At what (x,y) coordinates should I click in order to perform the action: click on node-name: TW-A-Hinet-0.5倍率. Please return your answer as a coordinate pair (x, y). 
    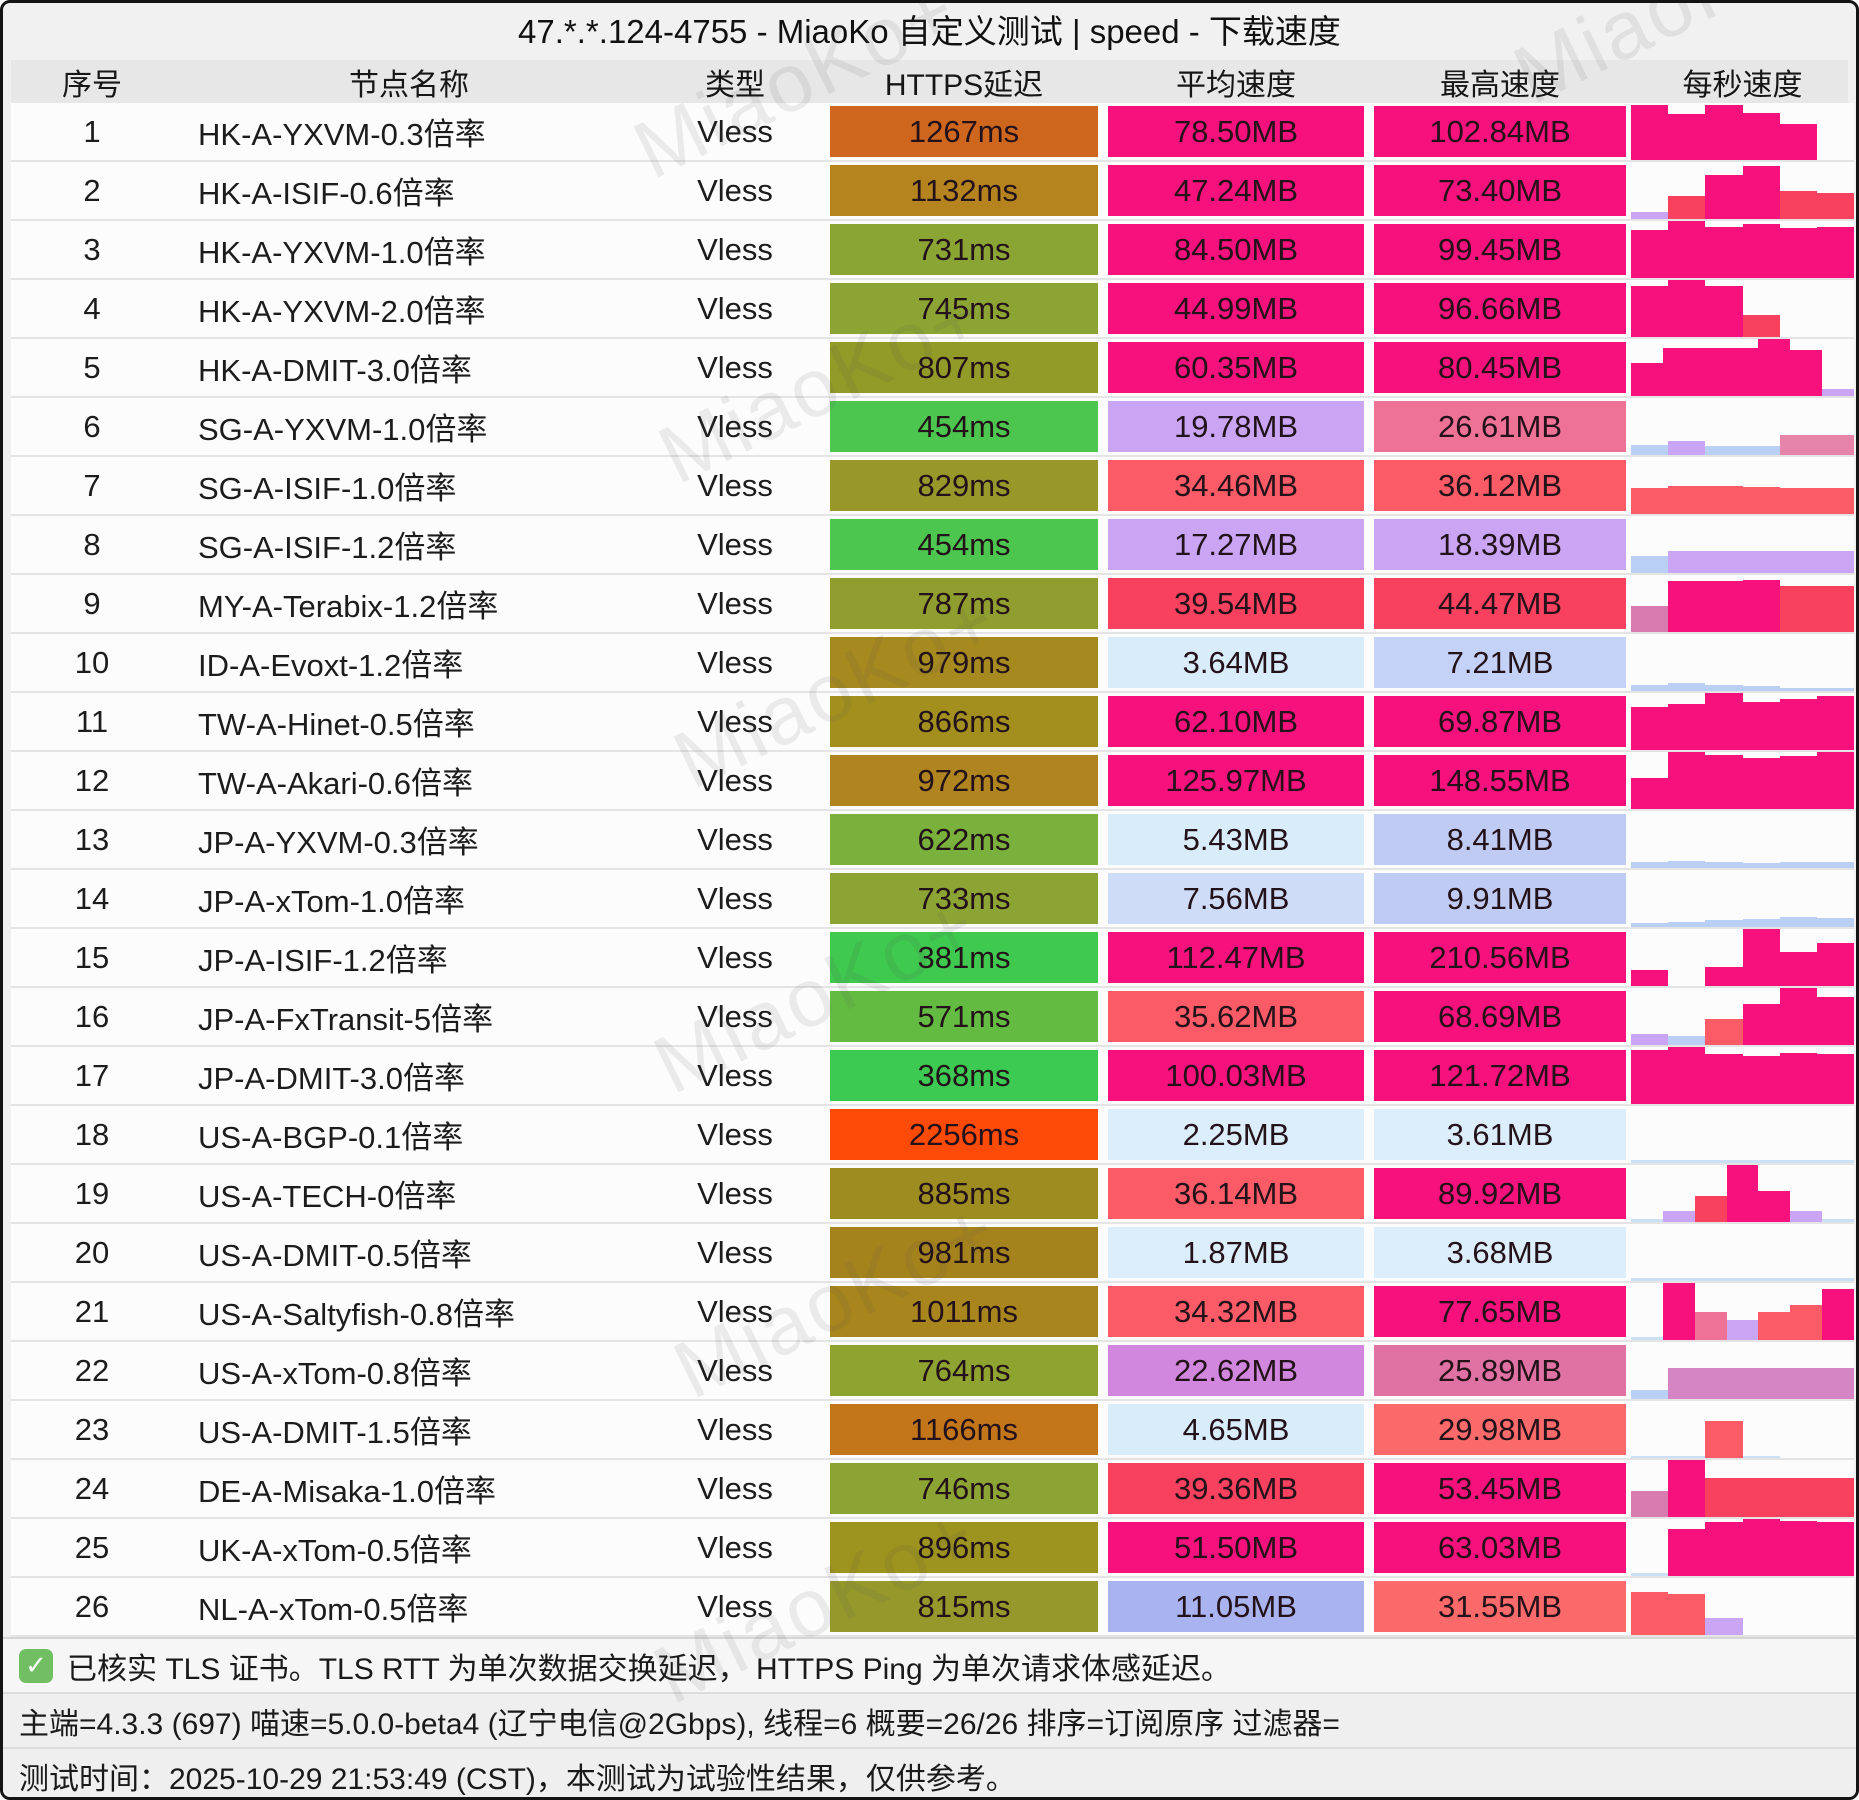
    Looking at the image, I should click on (409, 722).